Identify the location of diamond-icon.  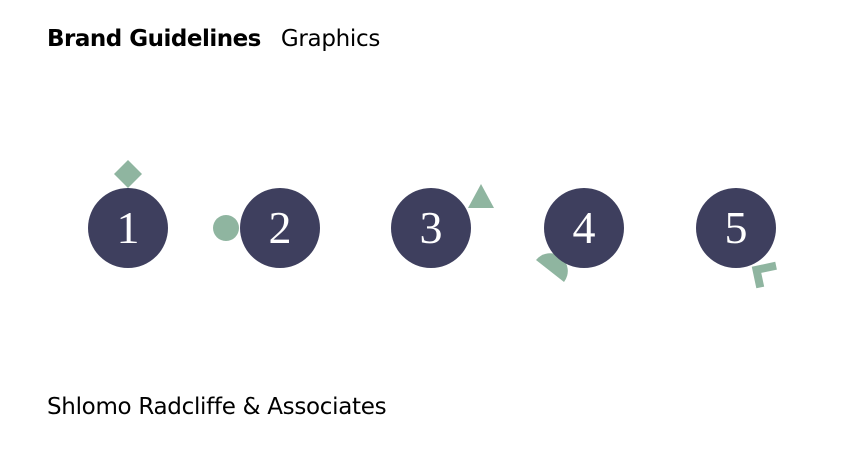
(128, 174).